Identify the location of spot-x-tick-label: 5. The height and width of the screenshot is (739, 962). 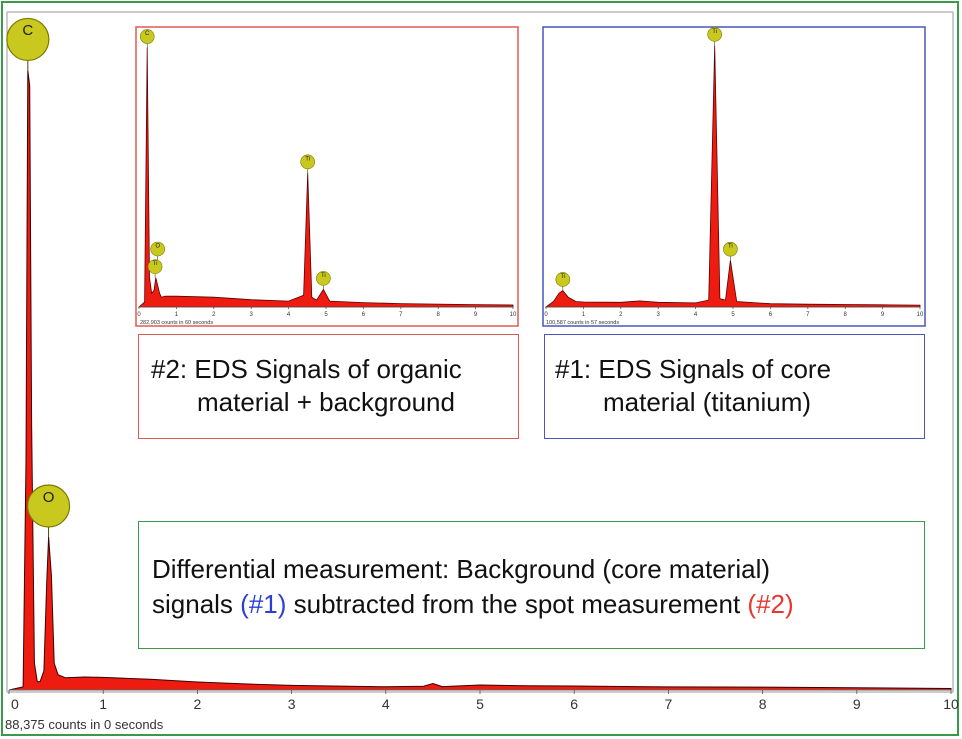
(326, 315).